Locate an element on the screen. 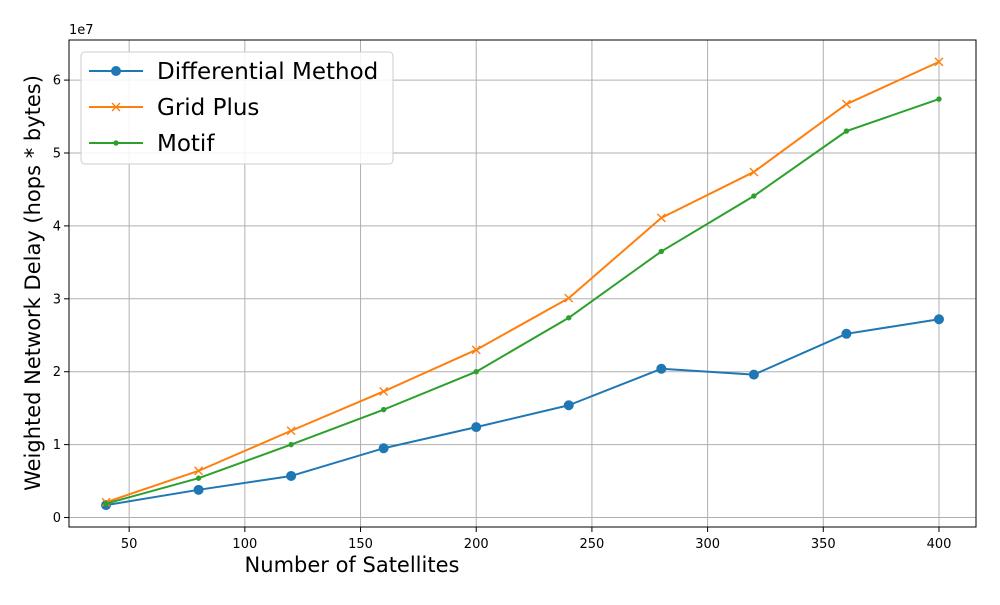 This screenshot has width=1000, height=605. legend: Differential Method Grid Plus Motif is located at coordinates (237, 108).